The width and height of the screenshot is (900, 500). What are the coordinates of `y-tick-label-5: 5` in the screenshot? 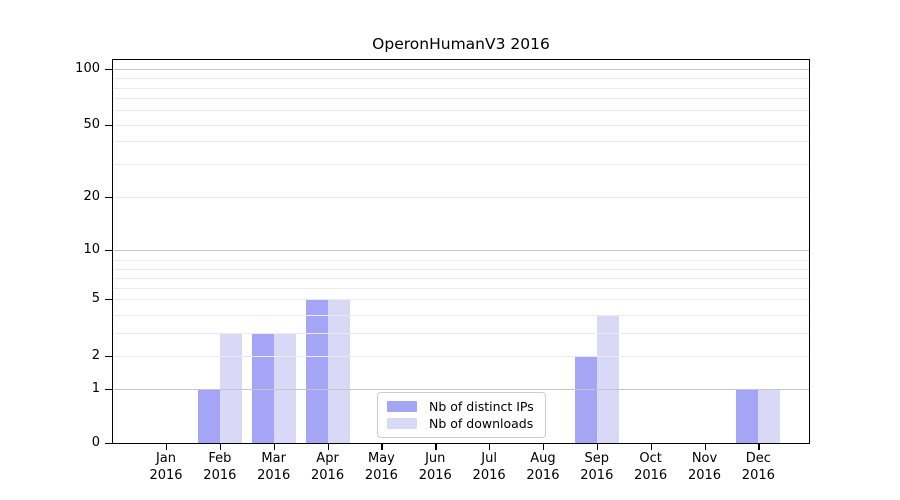 It's located at (95, 298).